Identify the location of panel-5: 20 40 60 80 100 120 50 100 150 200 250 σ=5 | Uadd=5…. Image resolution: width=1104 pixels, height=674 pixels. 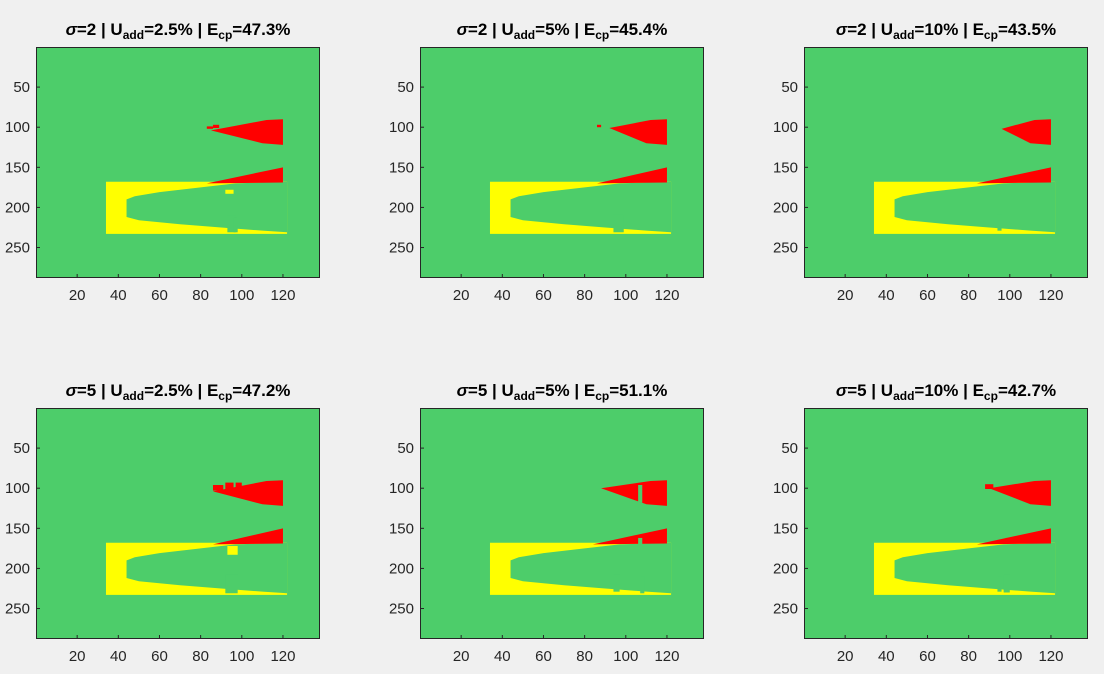
(546, 523).